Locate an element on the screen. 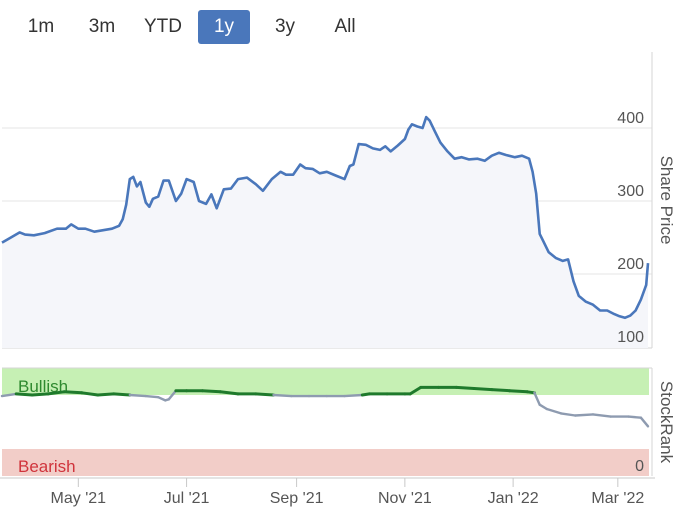  rank-y-tick-label: 0 is located at coordinates (639, 466).